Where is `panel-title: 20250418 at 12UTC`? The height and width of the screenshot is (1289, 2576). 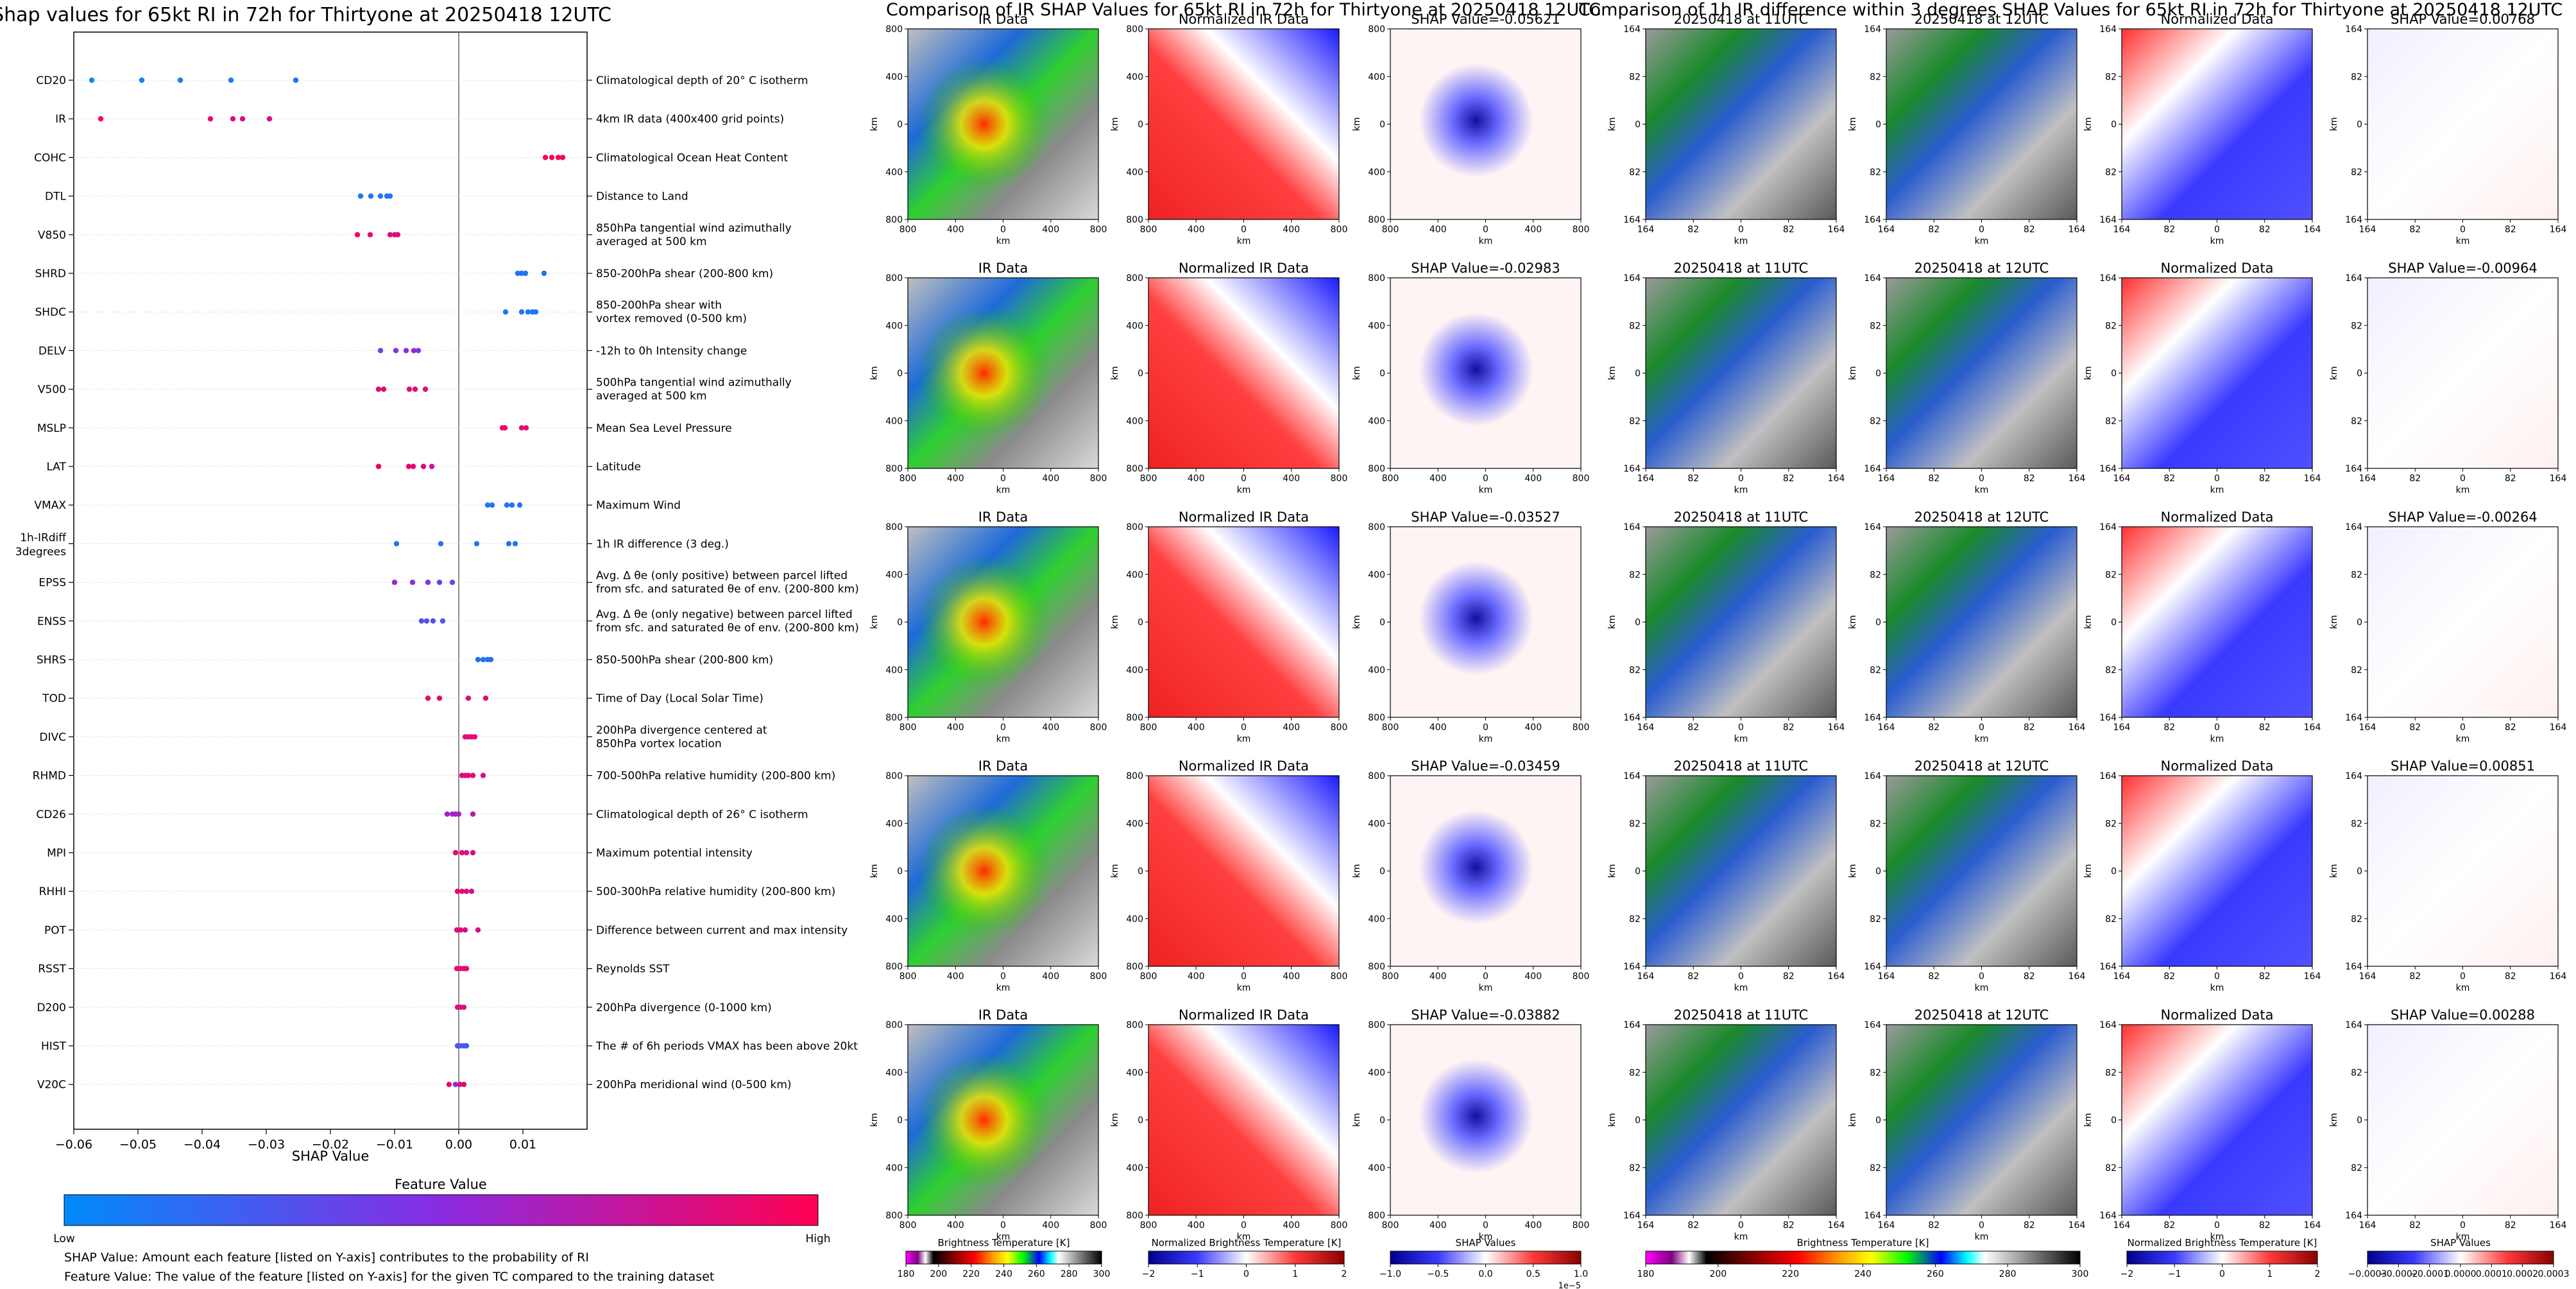 panel-title: 20250418 at 12UTC is located at coordinates (1982, 1015).